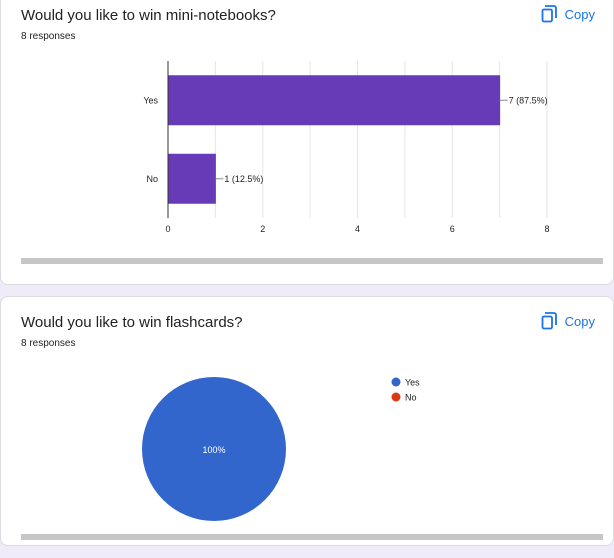 The image size is (614, 558). What do you see at coordinates (412, 383) in the screenshot?
I see `legend-label: Yes` at bounding box center [412, 383].